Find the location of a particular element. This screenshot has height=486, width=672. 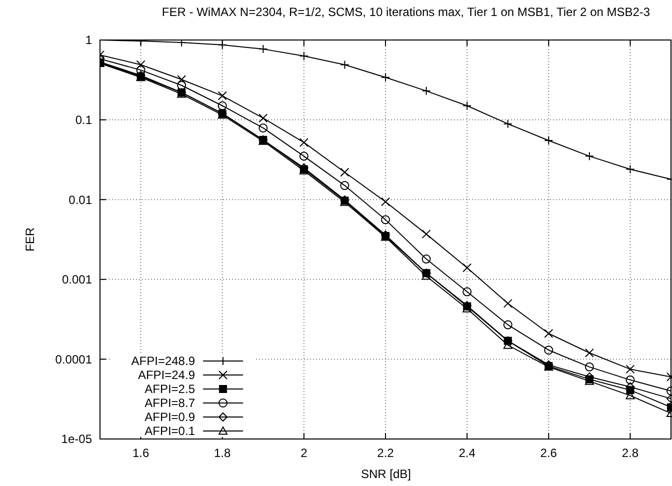

y-tick-label: 0.01 is located at coordinates (80, 199).